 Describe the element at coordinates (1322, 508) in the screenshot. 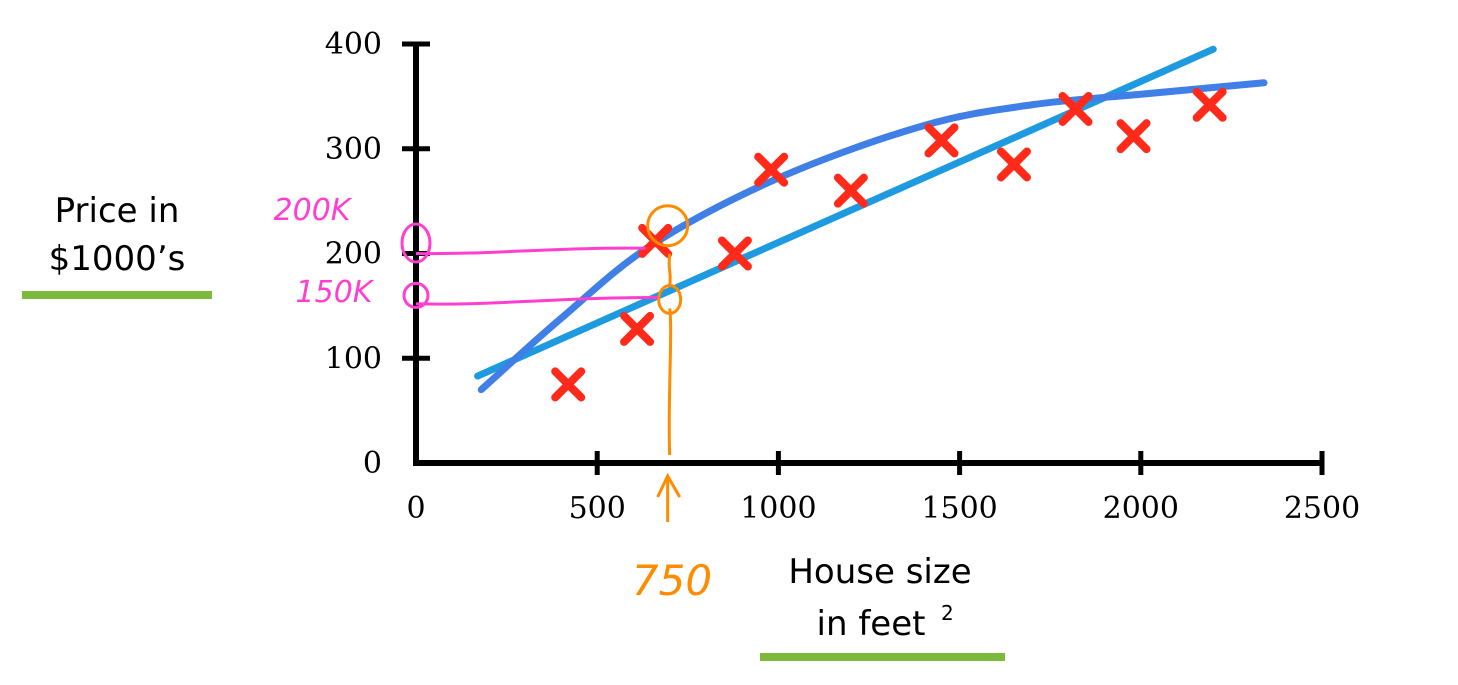

I see `x-tick-label: 2500` at that location.